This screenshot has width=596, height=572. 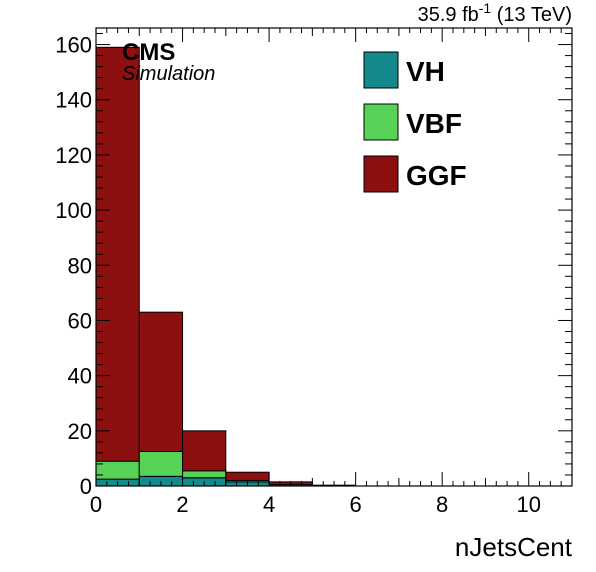 What do you see at coordinates (86, 486) in the screenshot?
I see `y-tick-label: 0` at bounding box center [86, 486].